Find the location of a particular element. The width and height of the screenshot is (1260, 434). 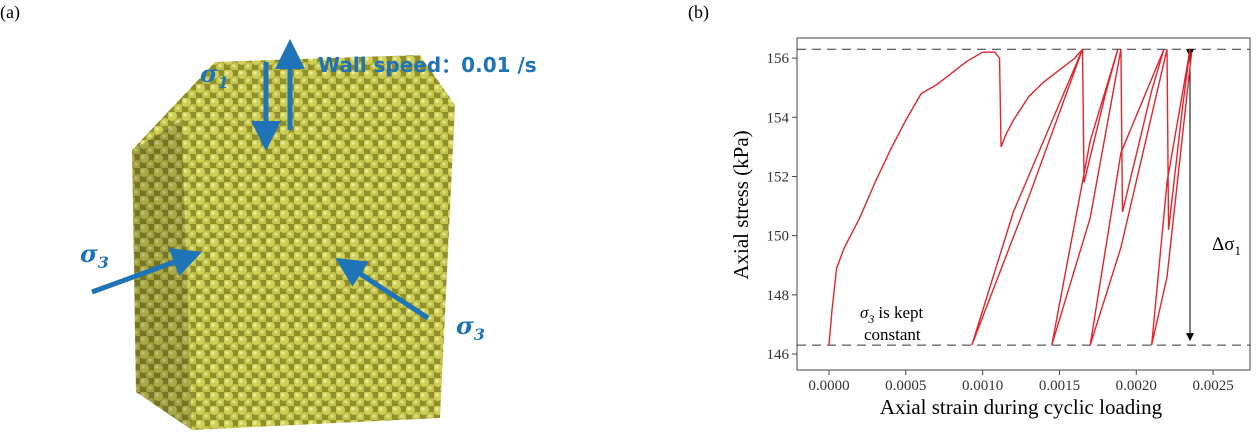

sigma-label: σ1 is located at coordinates (214, 75).